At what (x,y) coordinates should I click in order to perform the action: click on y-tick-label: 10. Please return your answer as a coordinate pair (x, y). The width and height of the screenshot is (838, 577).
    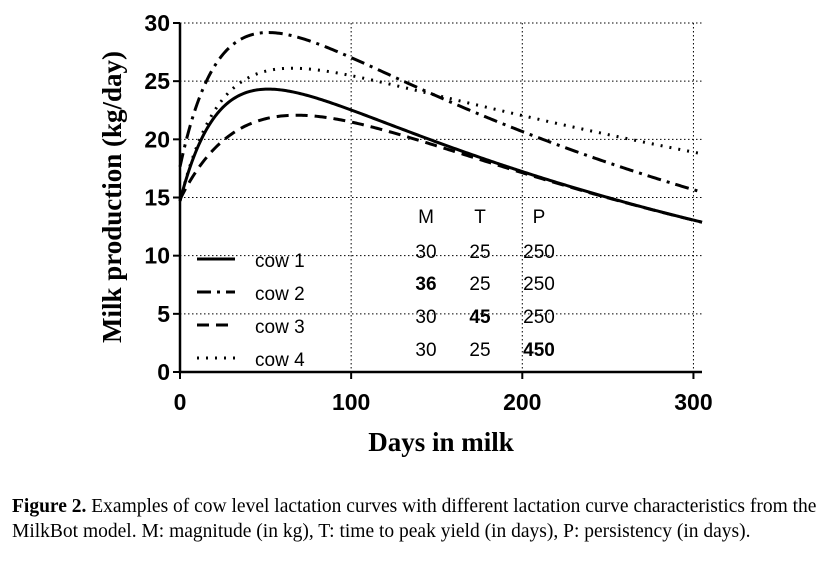
    Looking at the image, I should click on (157, 256).